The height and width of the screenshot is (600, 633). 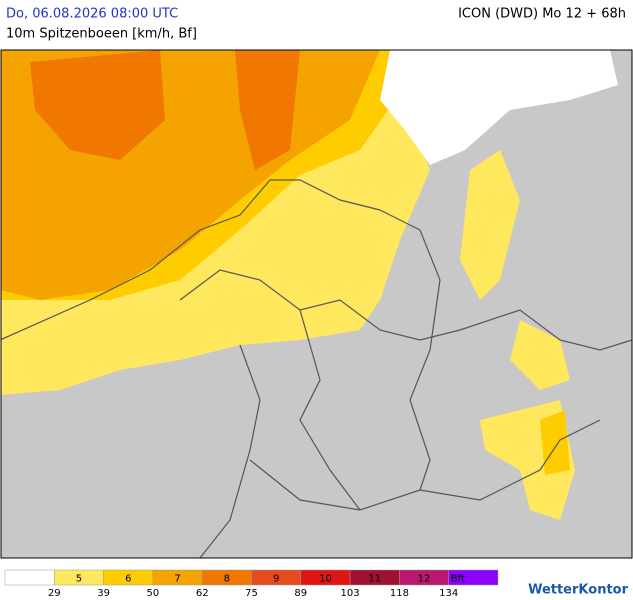 What do you see at coordinates (458, 579) in the screenshot?
I see `legend-label: Bft` at bounding box center [458, 579].